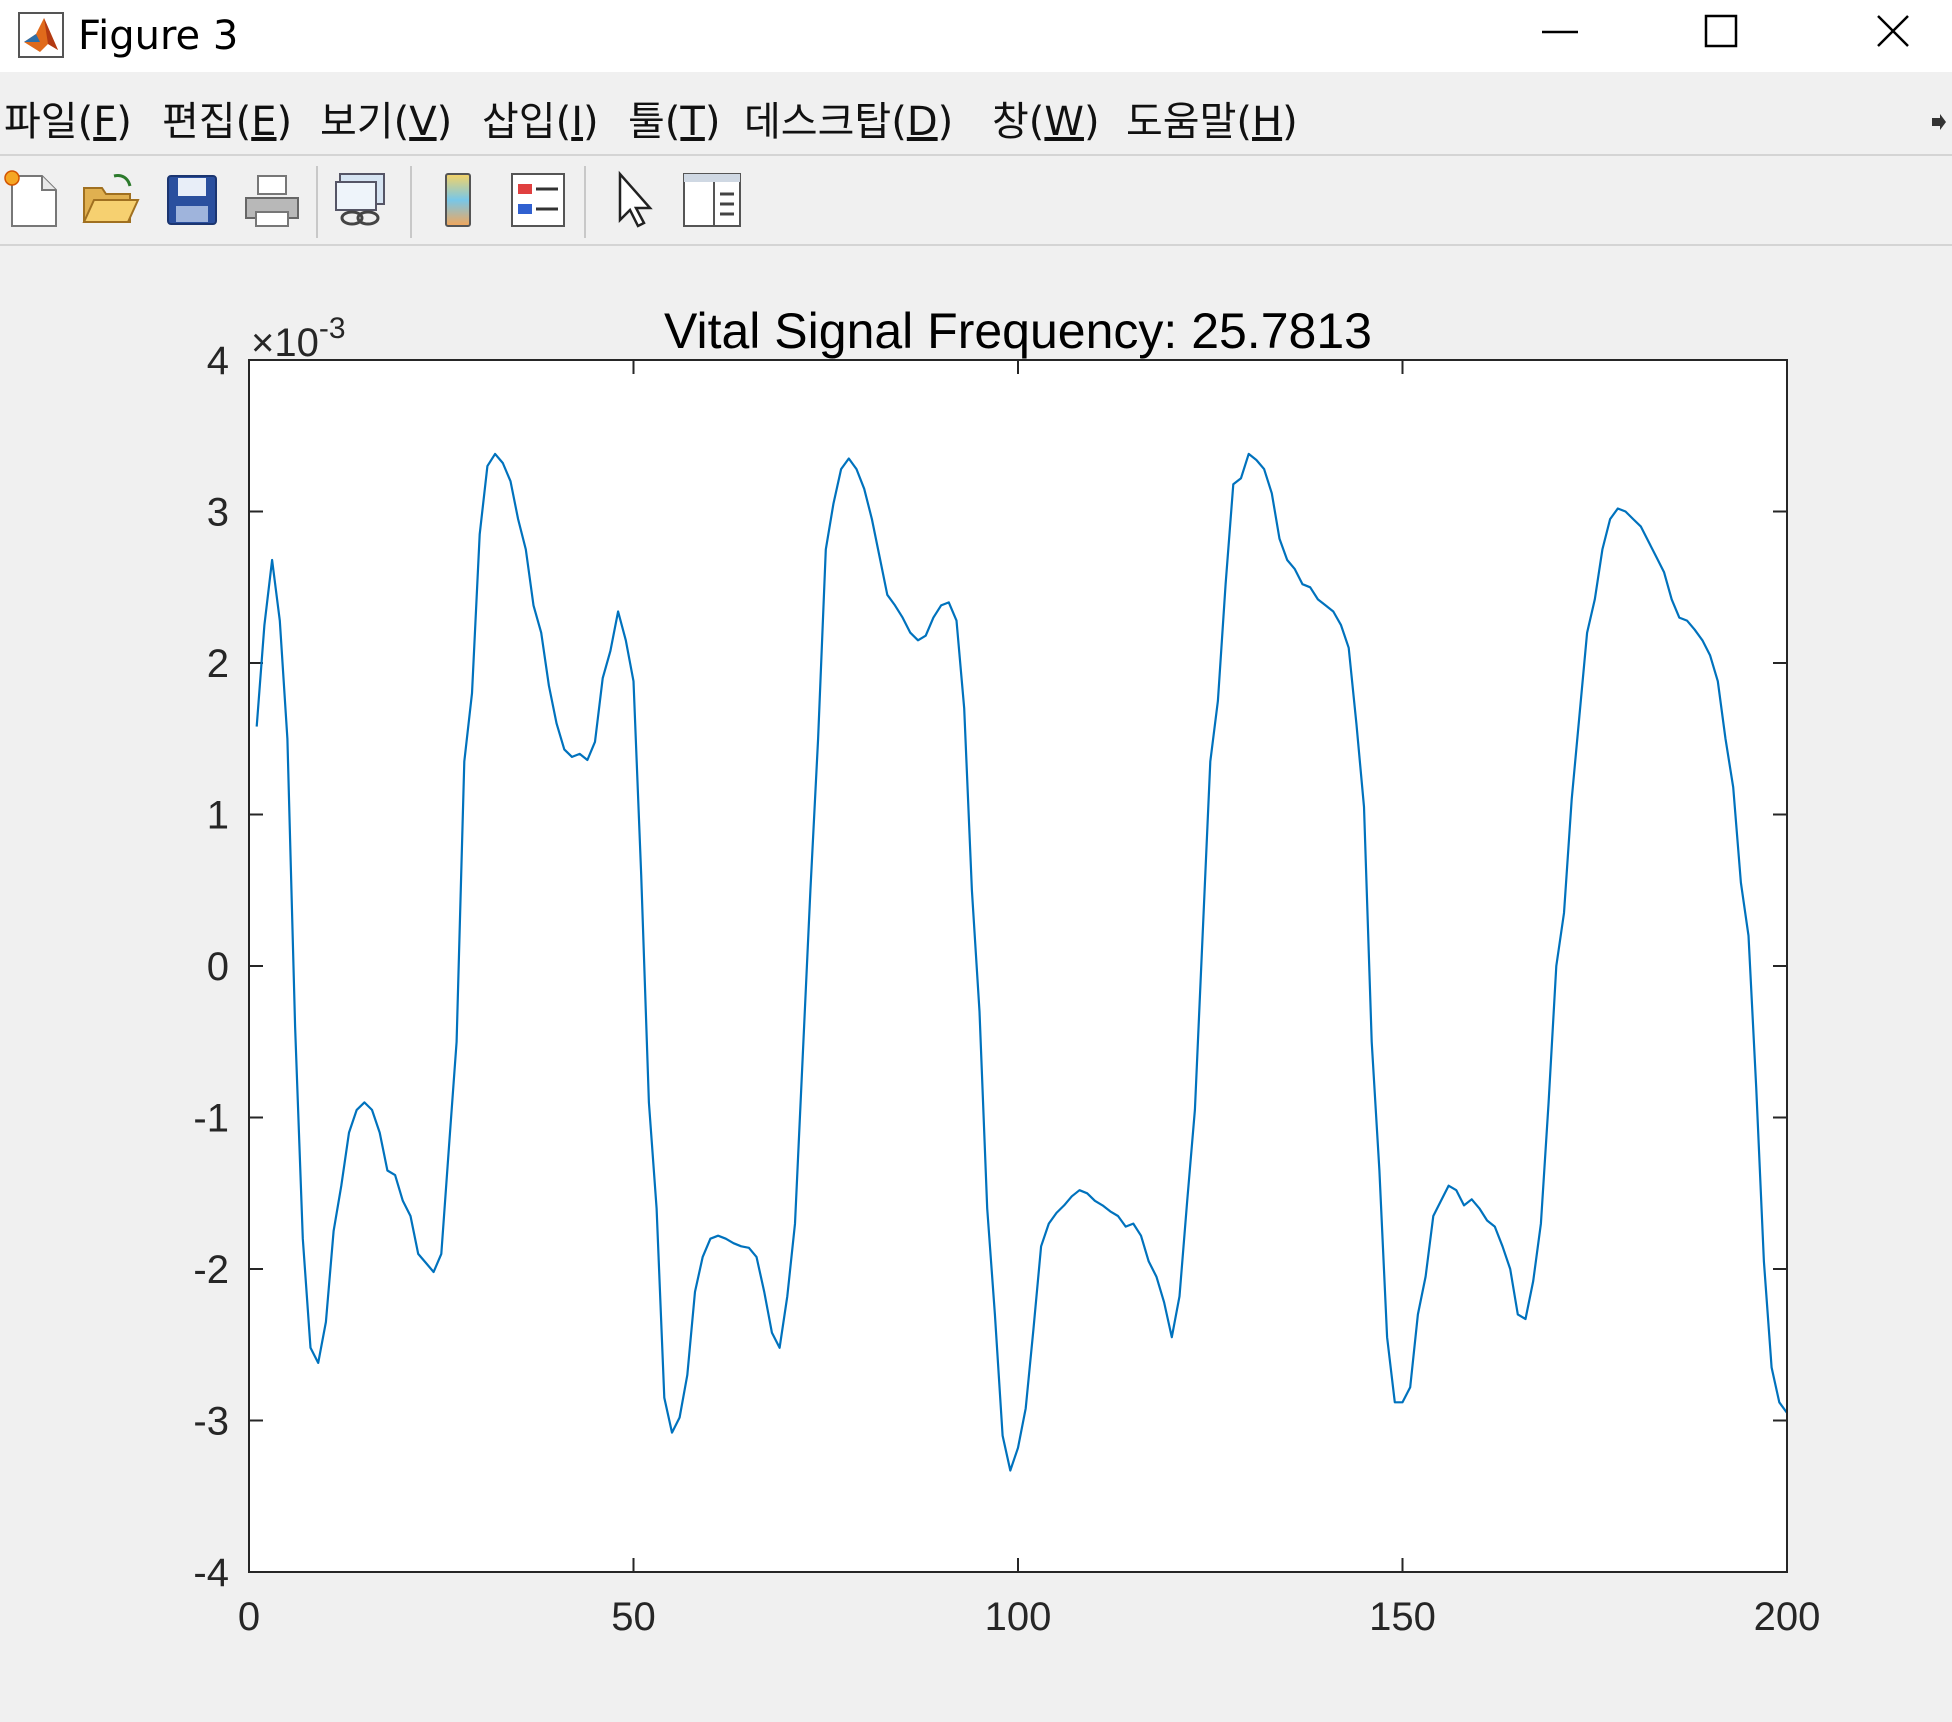  Describe the element at coordinates (211, 1573) in the screenshot. I see `y-tick-label: -4` at that location.